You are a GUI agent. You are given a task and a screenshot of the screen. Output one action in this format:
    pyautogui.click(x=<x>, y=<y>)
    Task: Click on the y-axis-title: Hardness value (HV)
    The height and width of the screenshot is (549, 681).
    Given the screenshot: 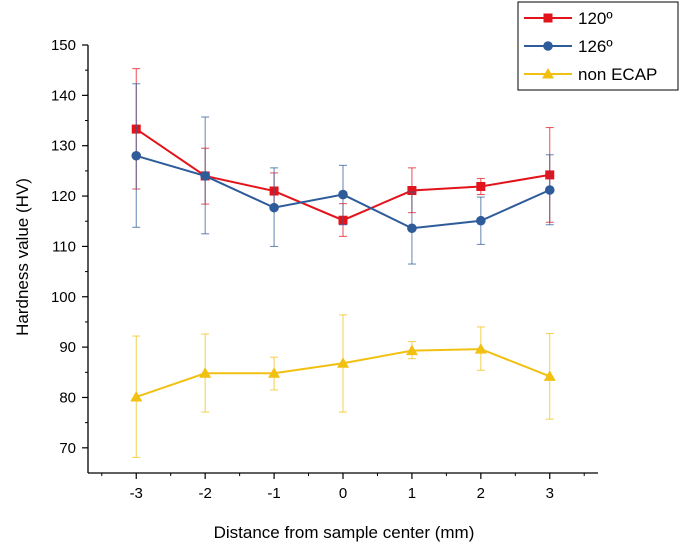 What is the action you would take?
    pyautogui.click(x=22, y=257)
    